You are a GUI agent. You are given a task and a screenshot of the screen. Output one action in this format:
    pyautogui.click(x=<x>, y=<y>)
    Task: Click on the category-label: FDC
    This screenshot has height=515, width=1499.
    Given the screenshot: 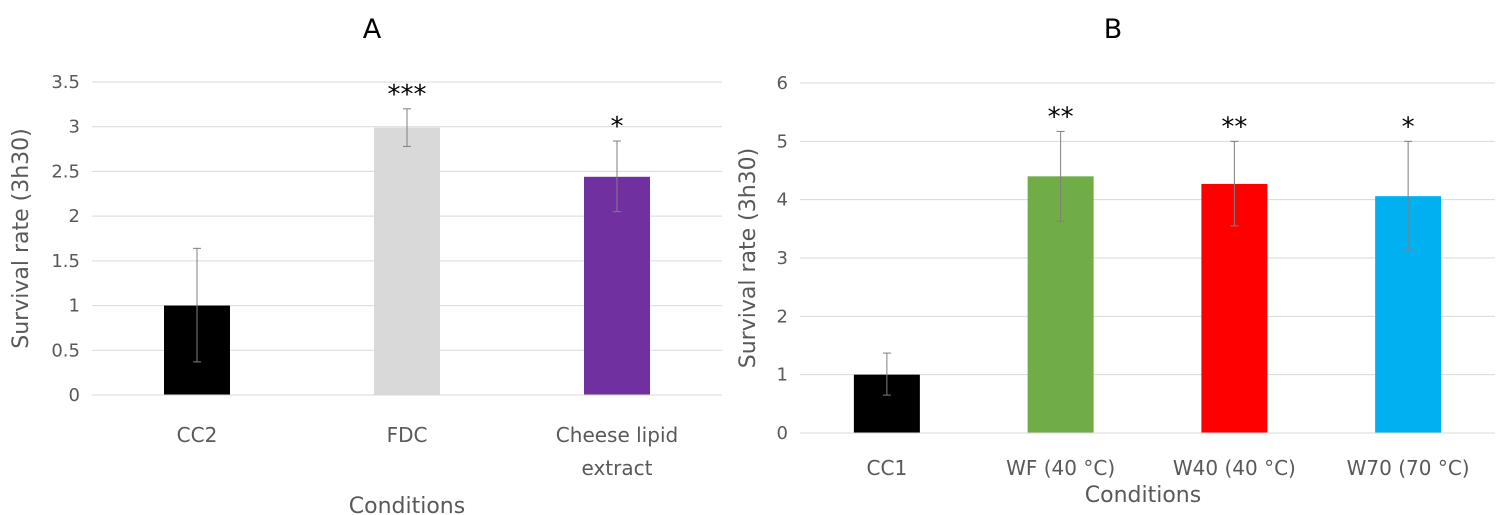 What is the action you would take?
    pyautogui.click(x=407, y=435)
    